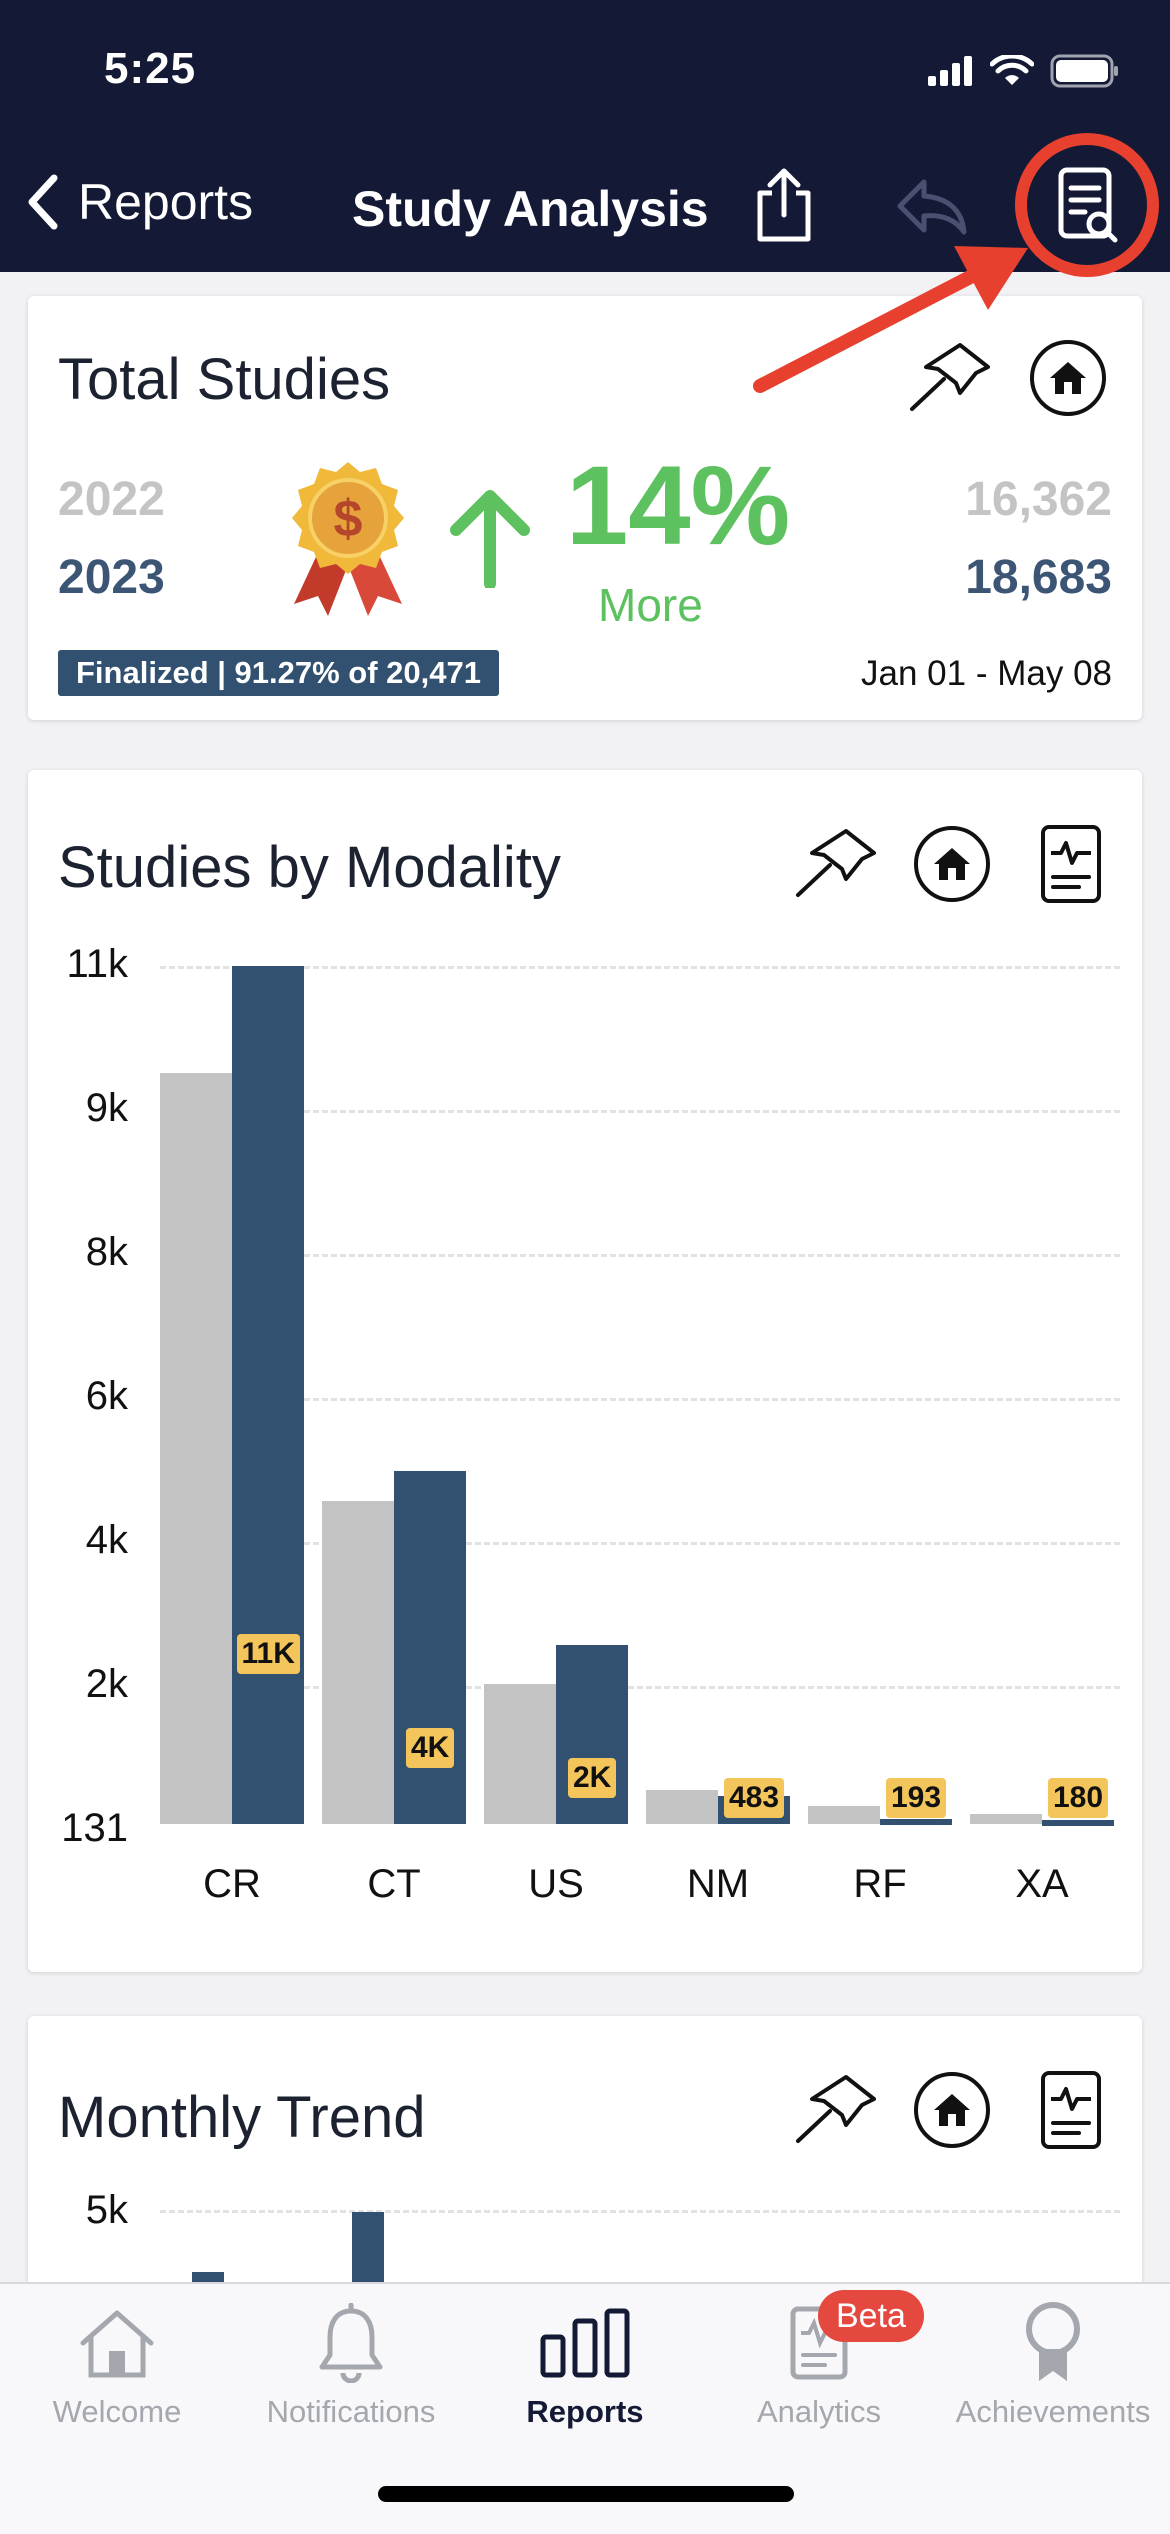 Image resolution: width=1170 pixels, height=2534 pixels. I want to click on bar-data-label: 180, so click(1078, 1798).